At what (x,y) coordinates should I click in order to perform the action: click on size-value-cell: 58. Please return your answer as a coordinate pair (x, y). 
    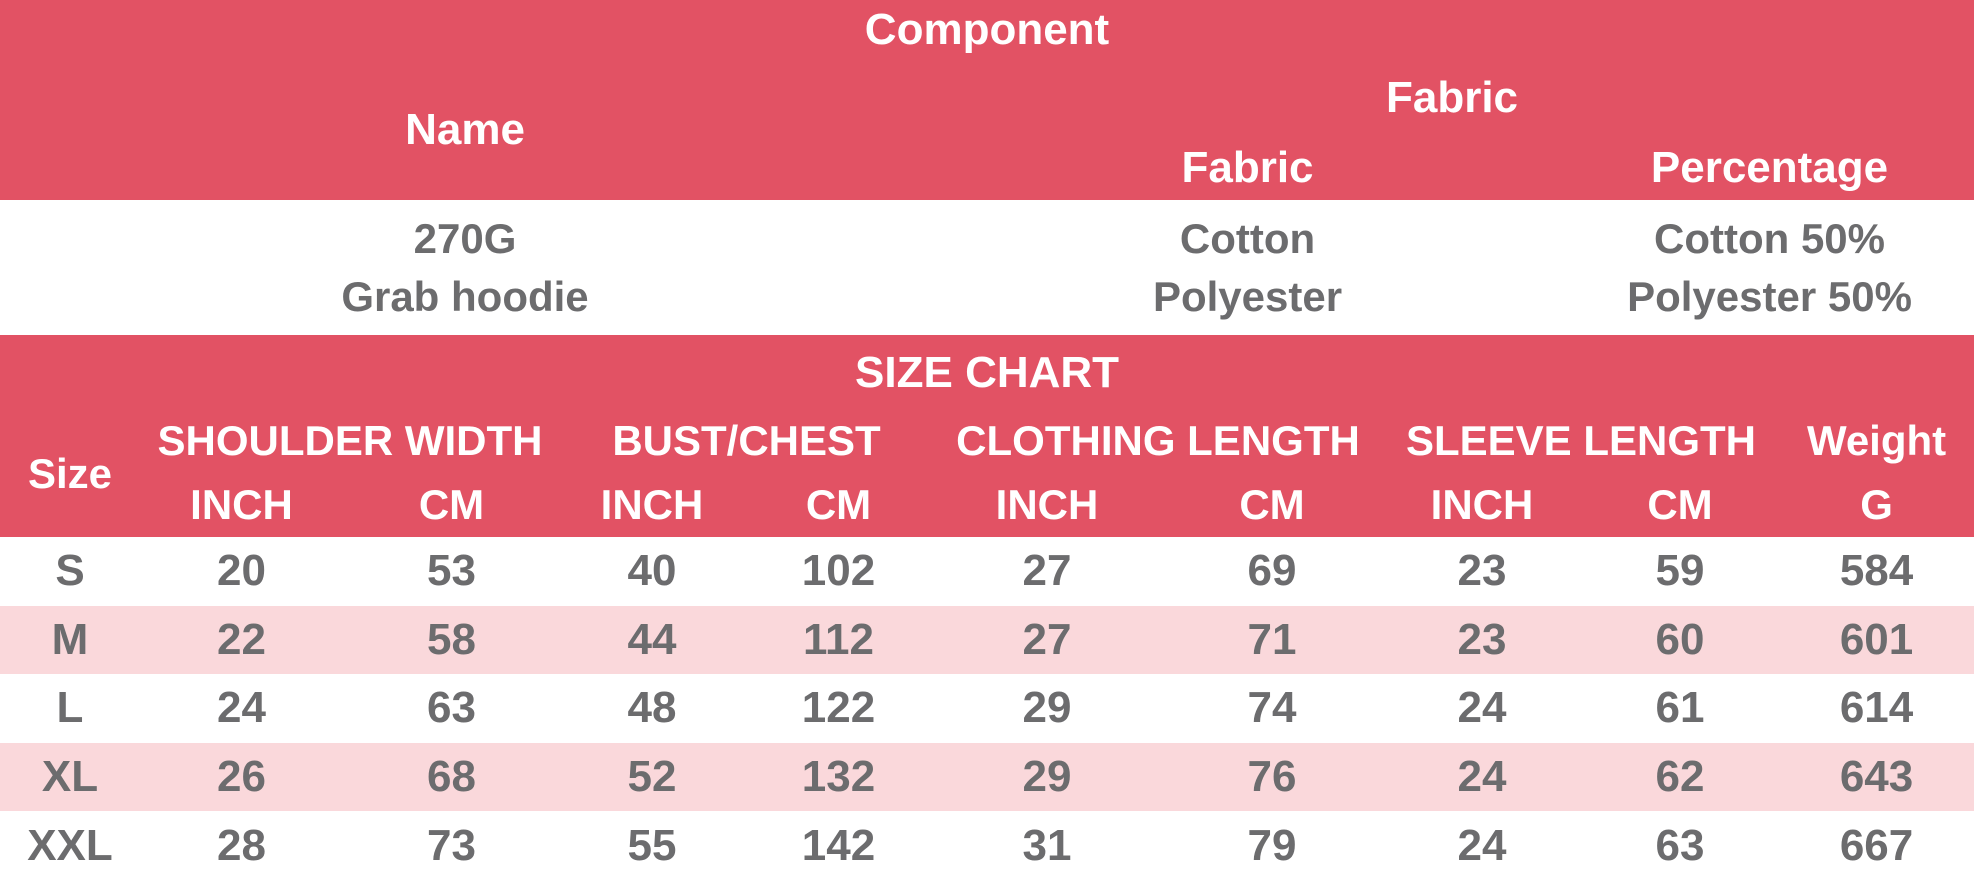
    Looking at the image, I should click on (451, 639).